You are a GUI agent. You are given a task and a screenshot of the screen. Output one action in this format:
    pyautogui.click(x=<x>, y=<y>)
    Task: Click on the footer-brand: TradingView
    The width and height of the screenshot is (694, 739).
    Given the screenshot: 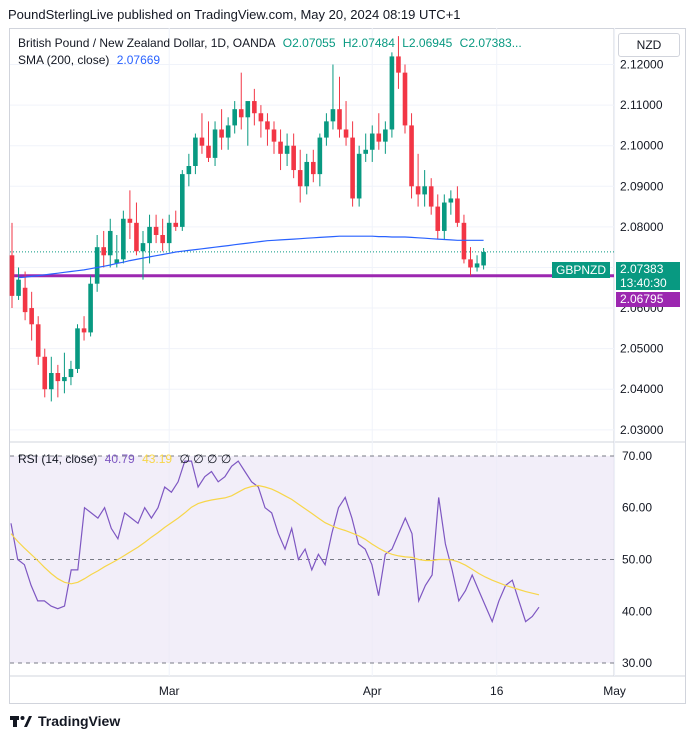 What is the action you would take?
    pyautogui.click(x=65, y=721)
    